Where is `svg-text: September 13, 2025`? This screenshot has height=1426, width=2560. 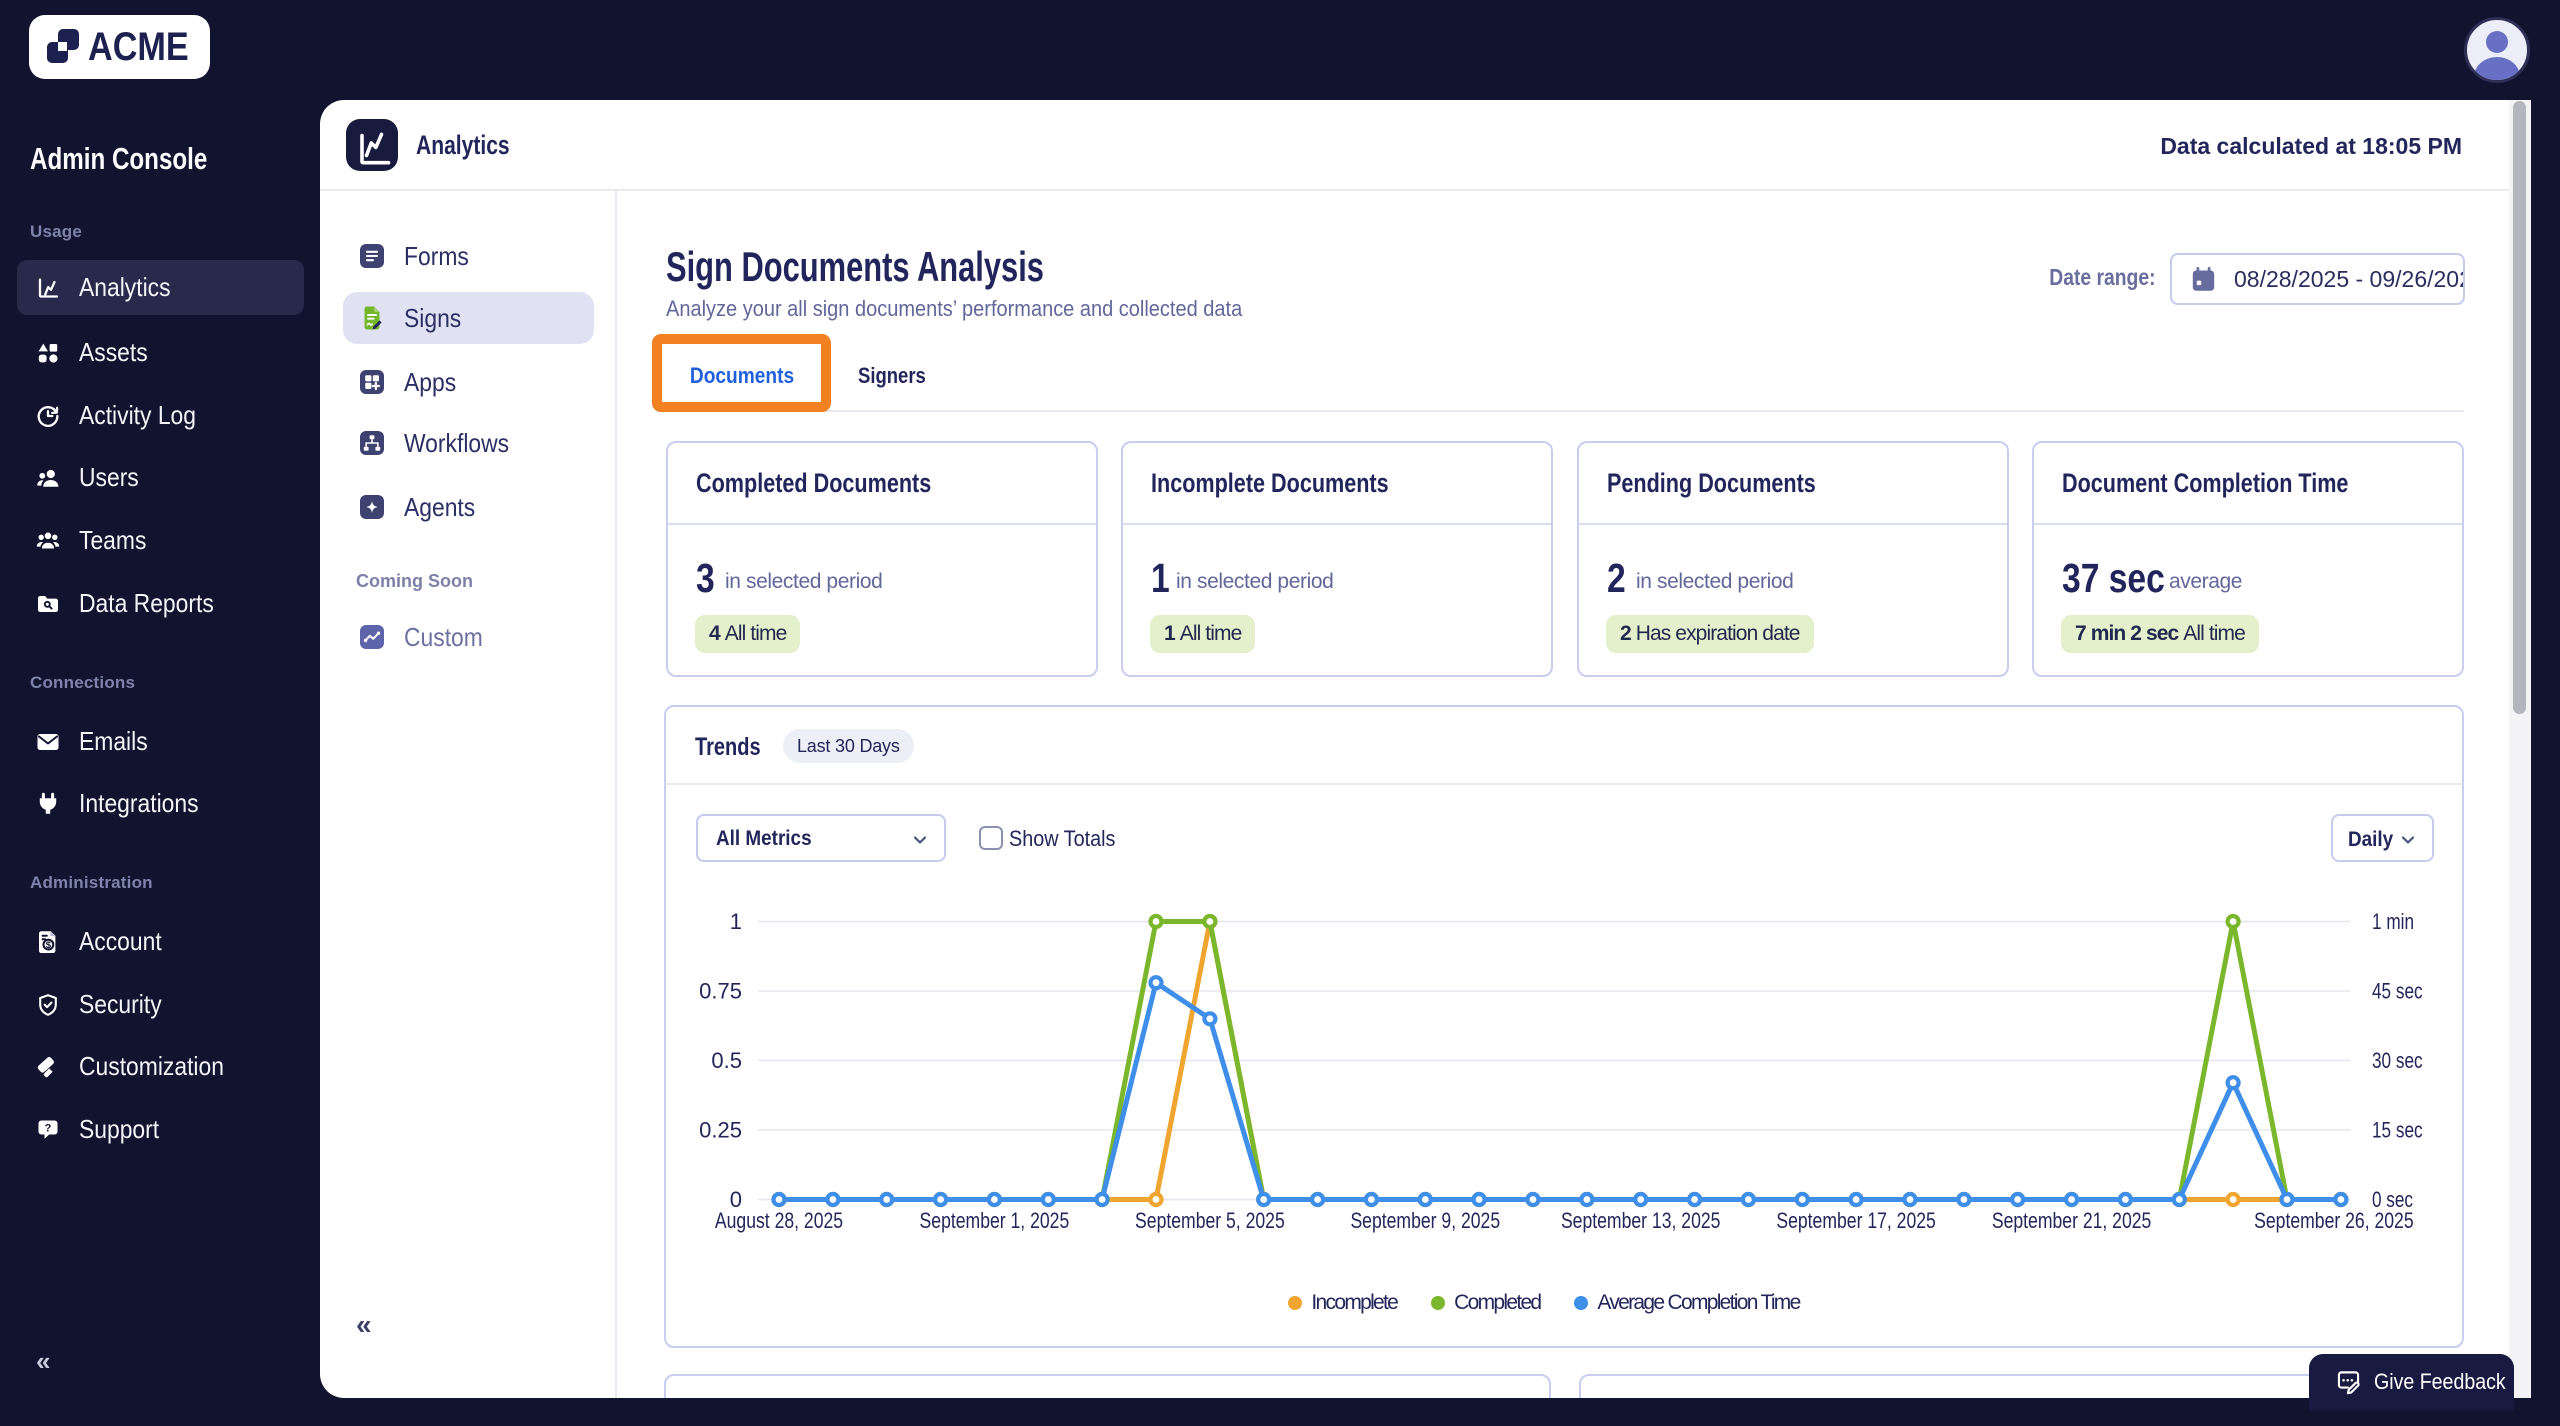
svg-text: September 13, 2025 is located at coordinates (1641, 1220).